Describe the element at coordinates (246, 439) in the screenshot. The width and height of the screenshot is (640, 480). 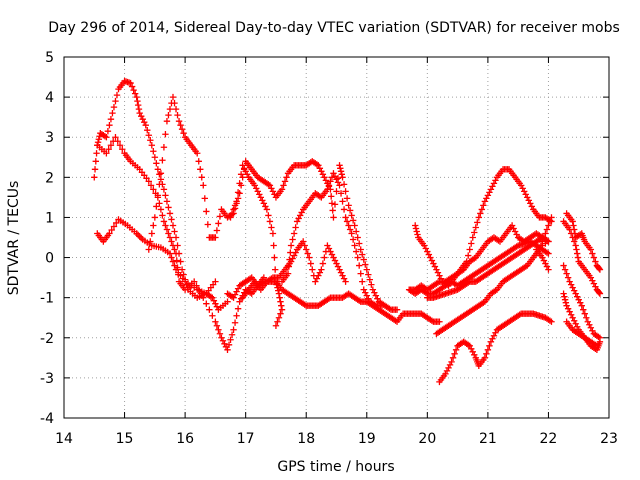
I see `x-tick-label: 17` at that location.